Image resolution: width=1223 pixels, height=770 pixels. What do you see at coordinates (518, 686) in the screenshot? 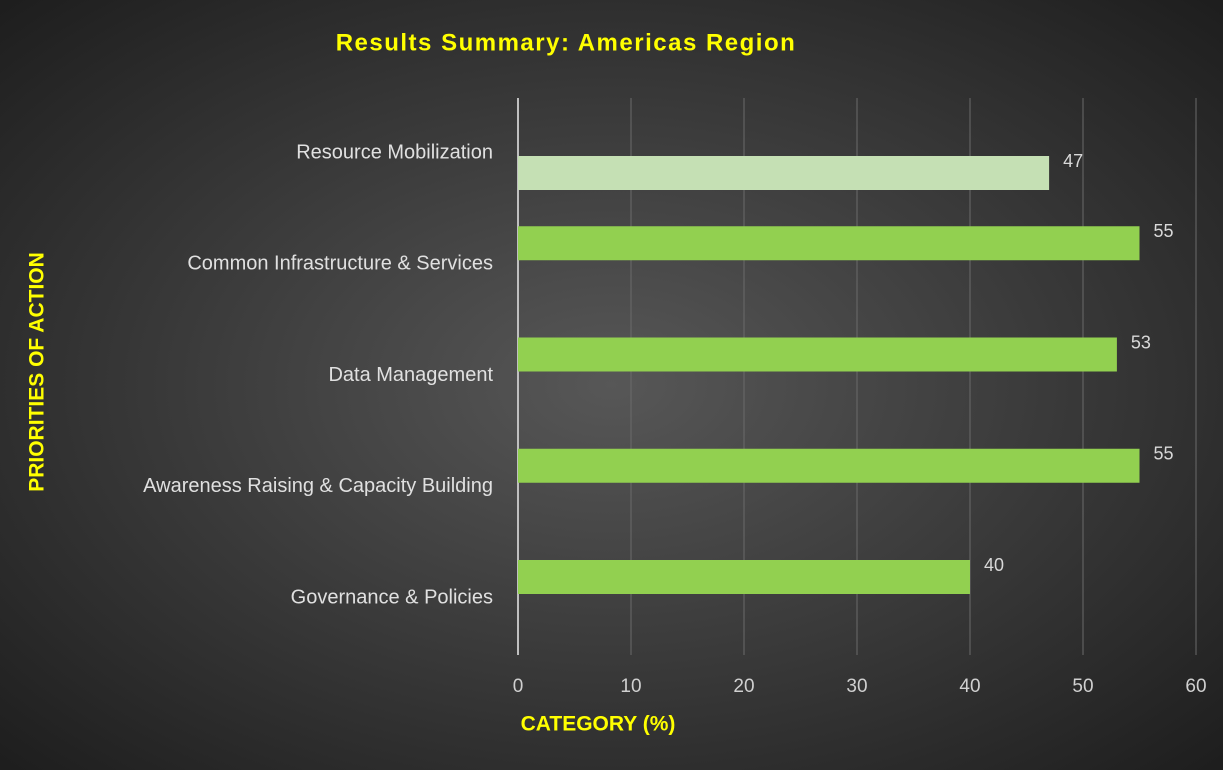
I see `x-tick-label: 0` at bounding box center [518, 686].